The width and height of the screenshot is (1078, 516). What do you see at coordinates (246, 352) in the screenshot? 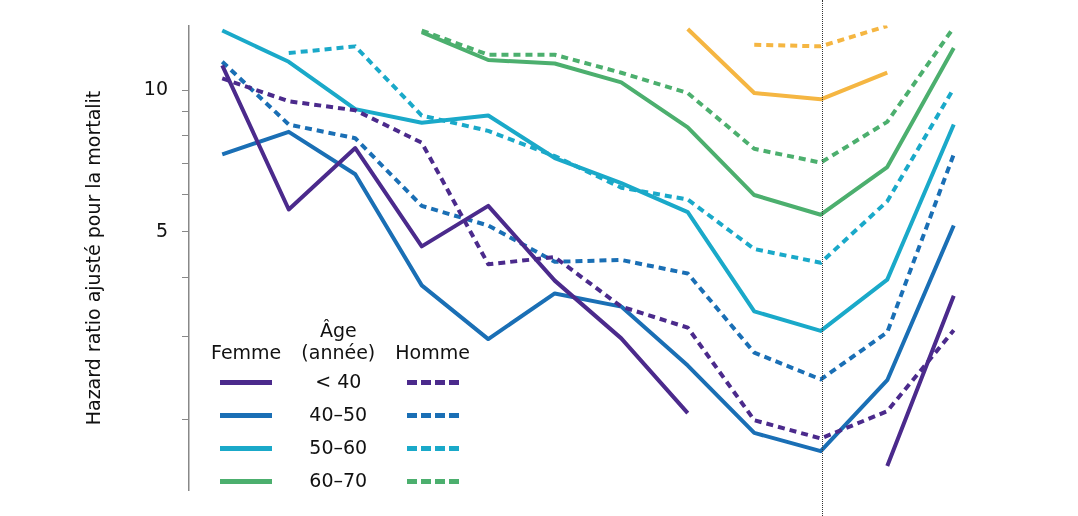
I see `annotation: Femme` at bounding box center [246, 352].